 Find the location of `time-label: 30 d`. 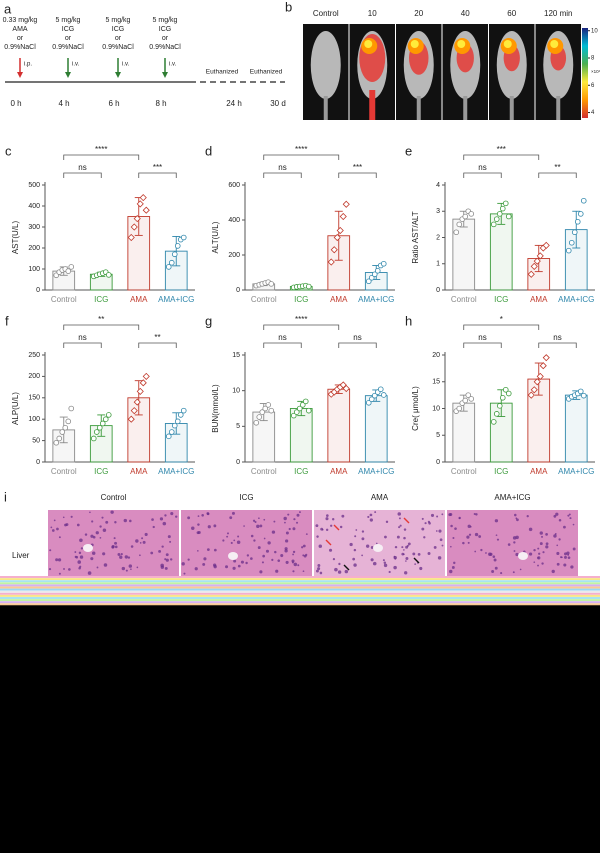

time-label: 30 d is located at coordinates (278, 103).